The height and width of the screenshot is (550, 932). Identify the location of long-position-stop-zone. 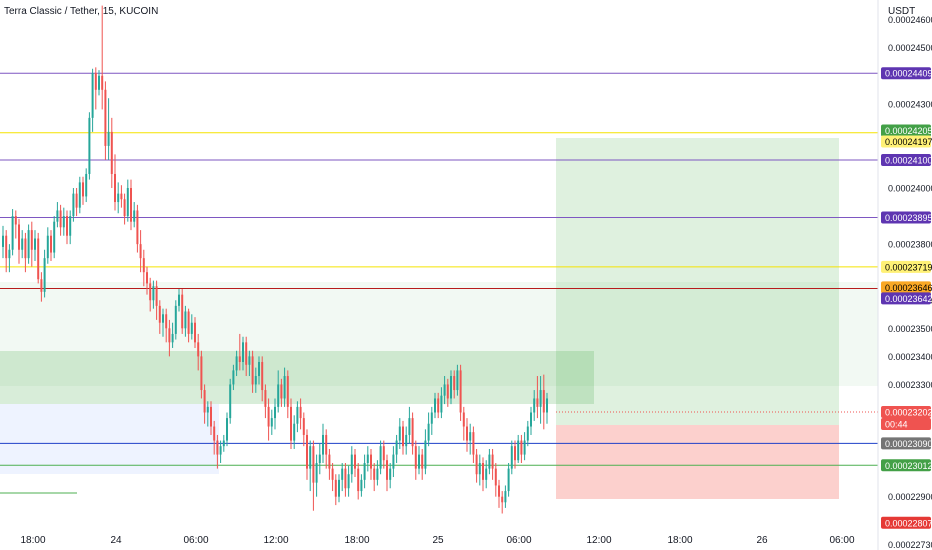
(697, 462).